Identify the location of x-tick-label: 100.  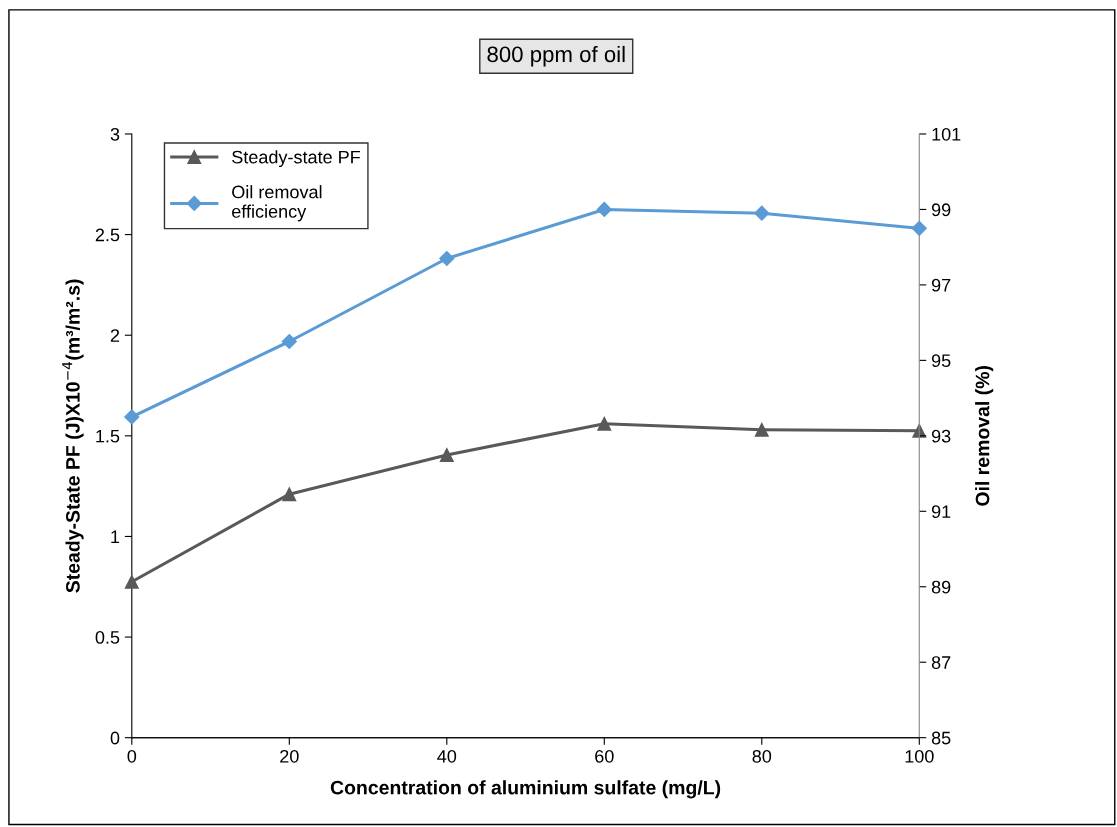
(919, 756).